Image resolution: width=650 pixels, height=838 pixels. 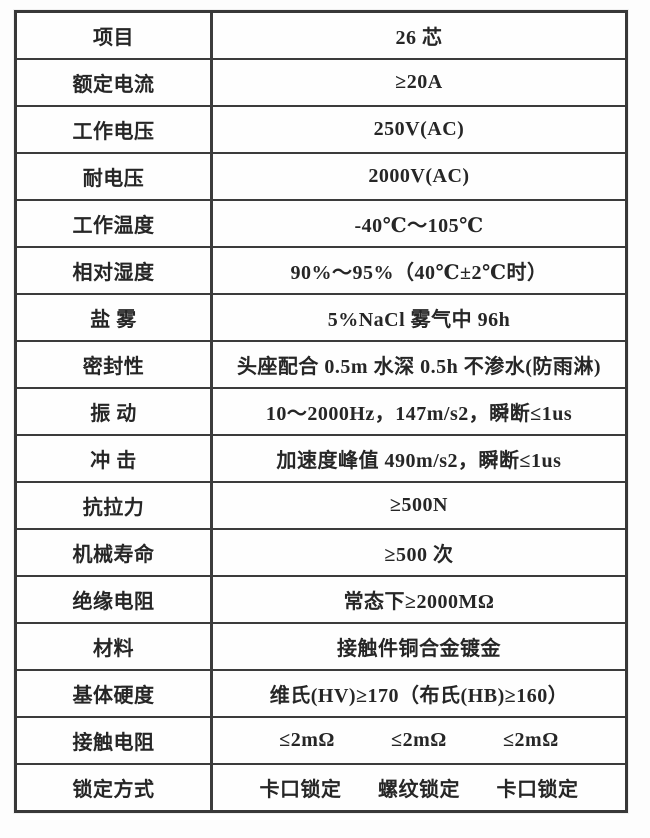 I want to click on row-label: 额定电流, so click(x=115, y=82).